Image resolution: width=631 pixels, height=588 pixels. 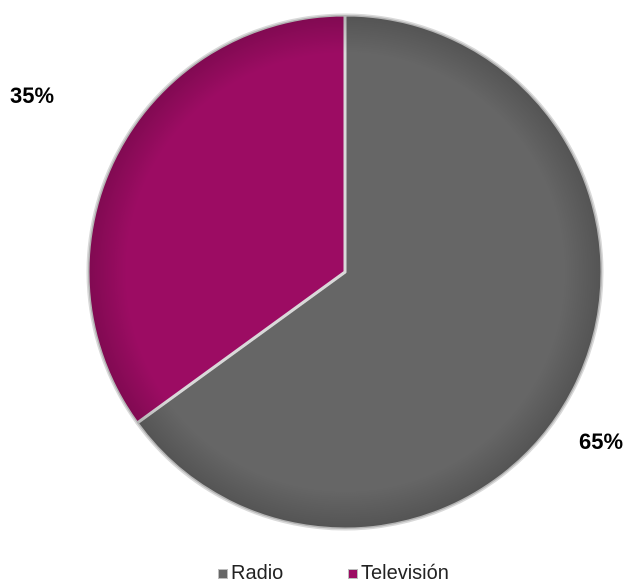 I want to click on legend-label-radio: Radio, so click(x=257, y=573).